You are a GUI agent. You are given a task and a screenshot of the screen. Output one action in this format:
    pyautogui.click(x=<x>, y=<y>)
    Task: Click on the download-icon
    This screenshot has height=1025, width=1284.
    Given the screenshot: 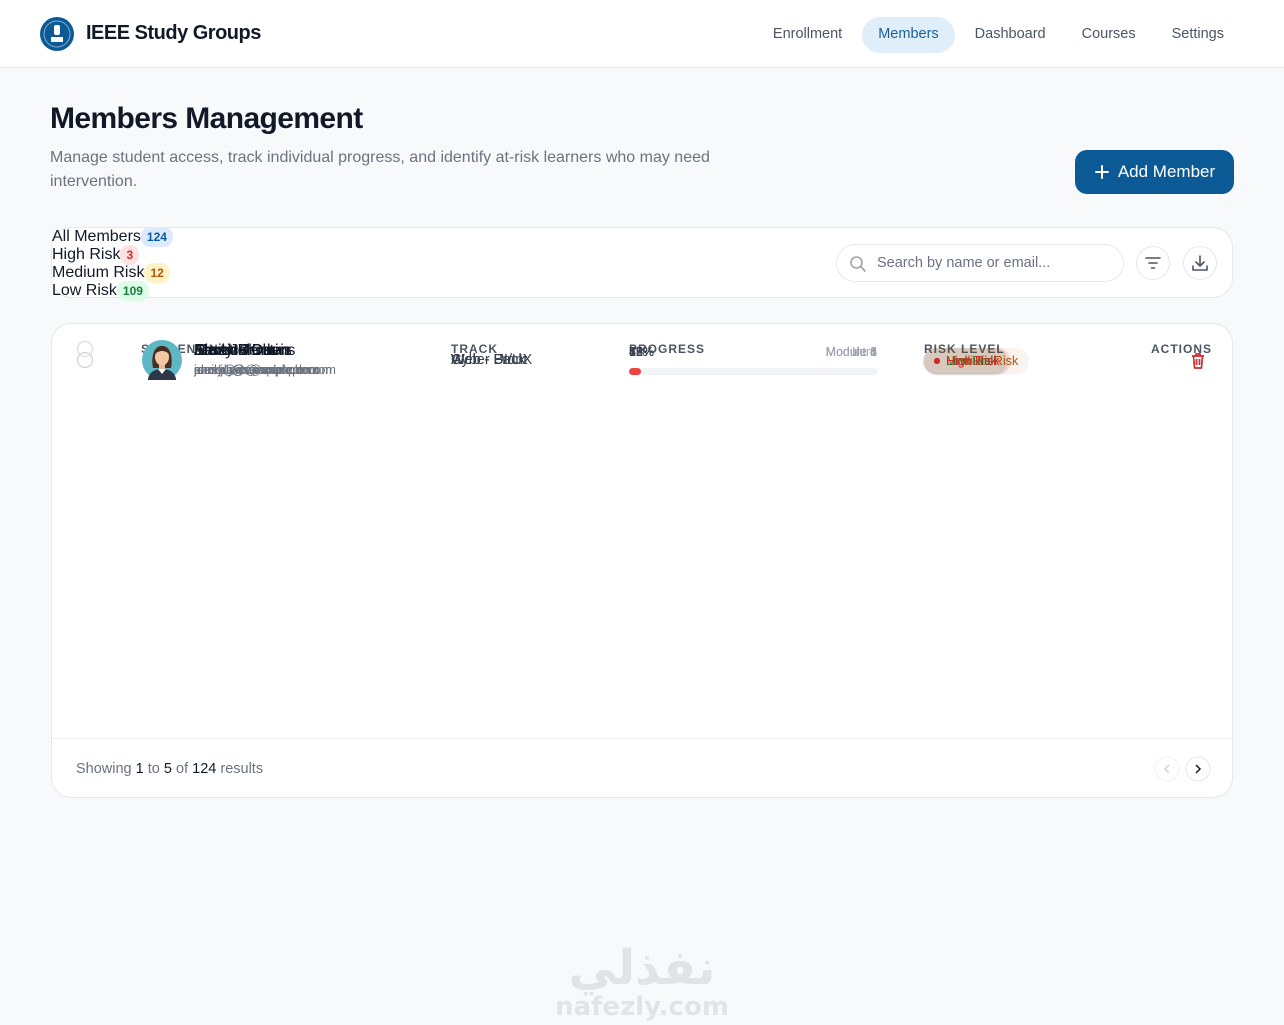 What is the action you would take?
    pyautogui.click(x=1200, y=263)
    